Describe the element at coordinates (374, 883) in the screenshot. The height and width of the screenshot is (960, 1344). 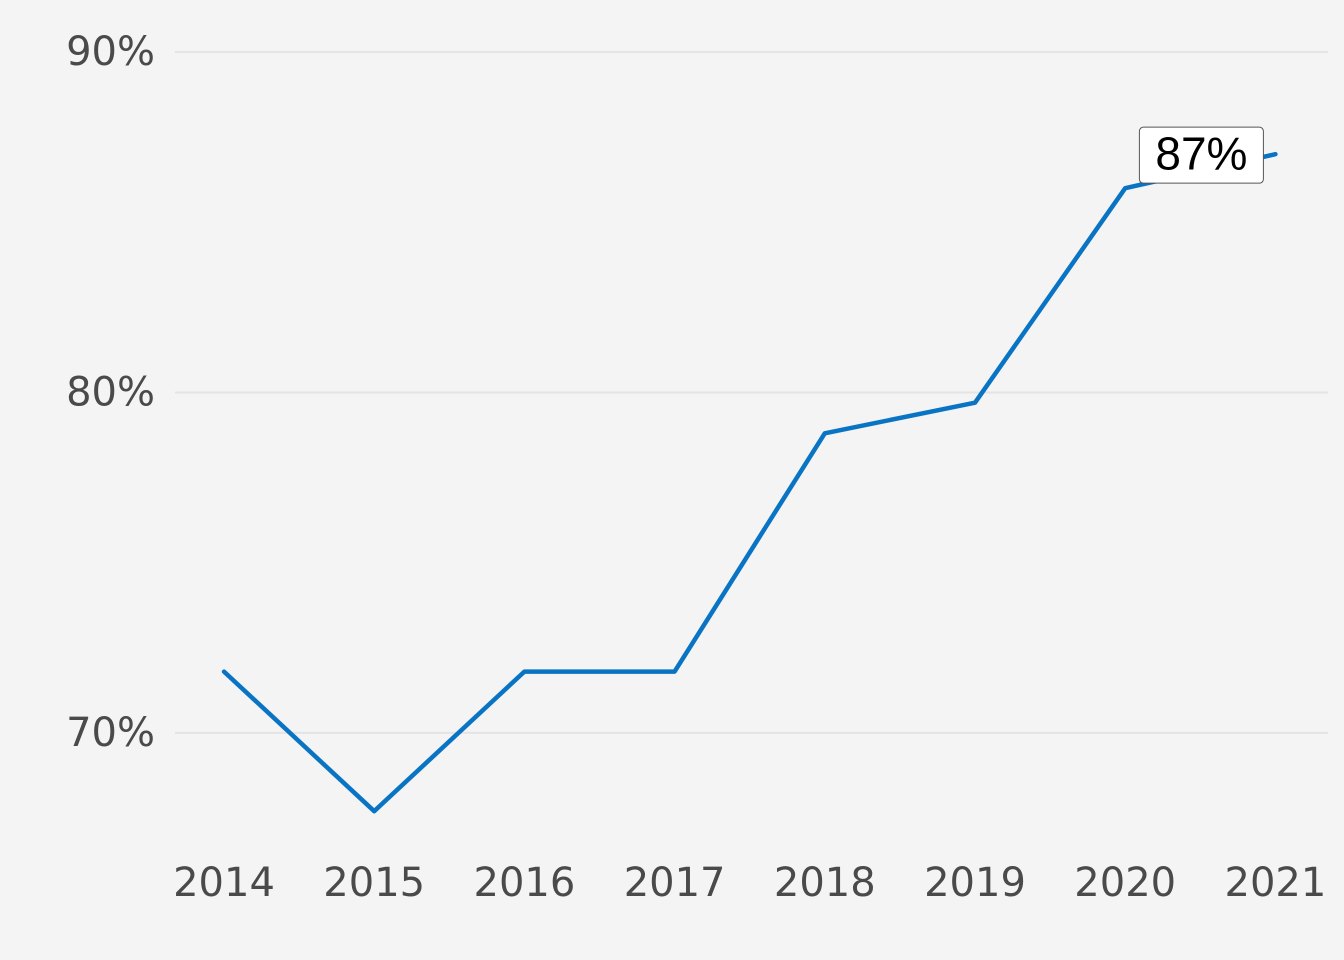
I see `x-tick-label: 2015` at that location.